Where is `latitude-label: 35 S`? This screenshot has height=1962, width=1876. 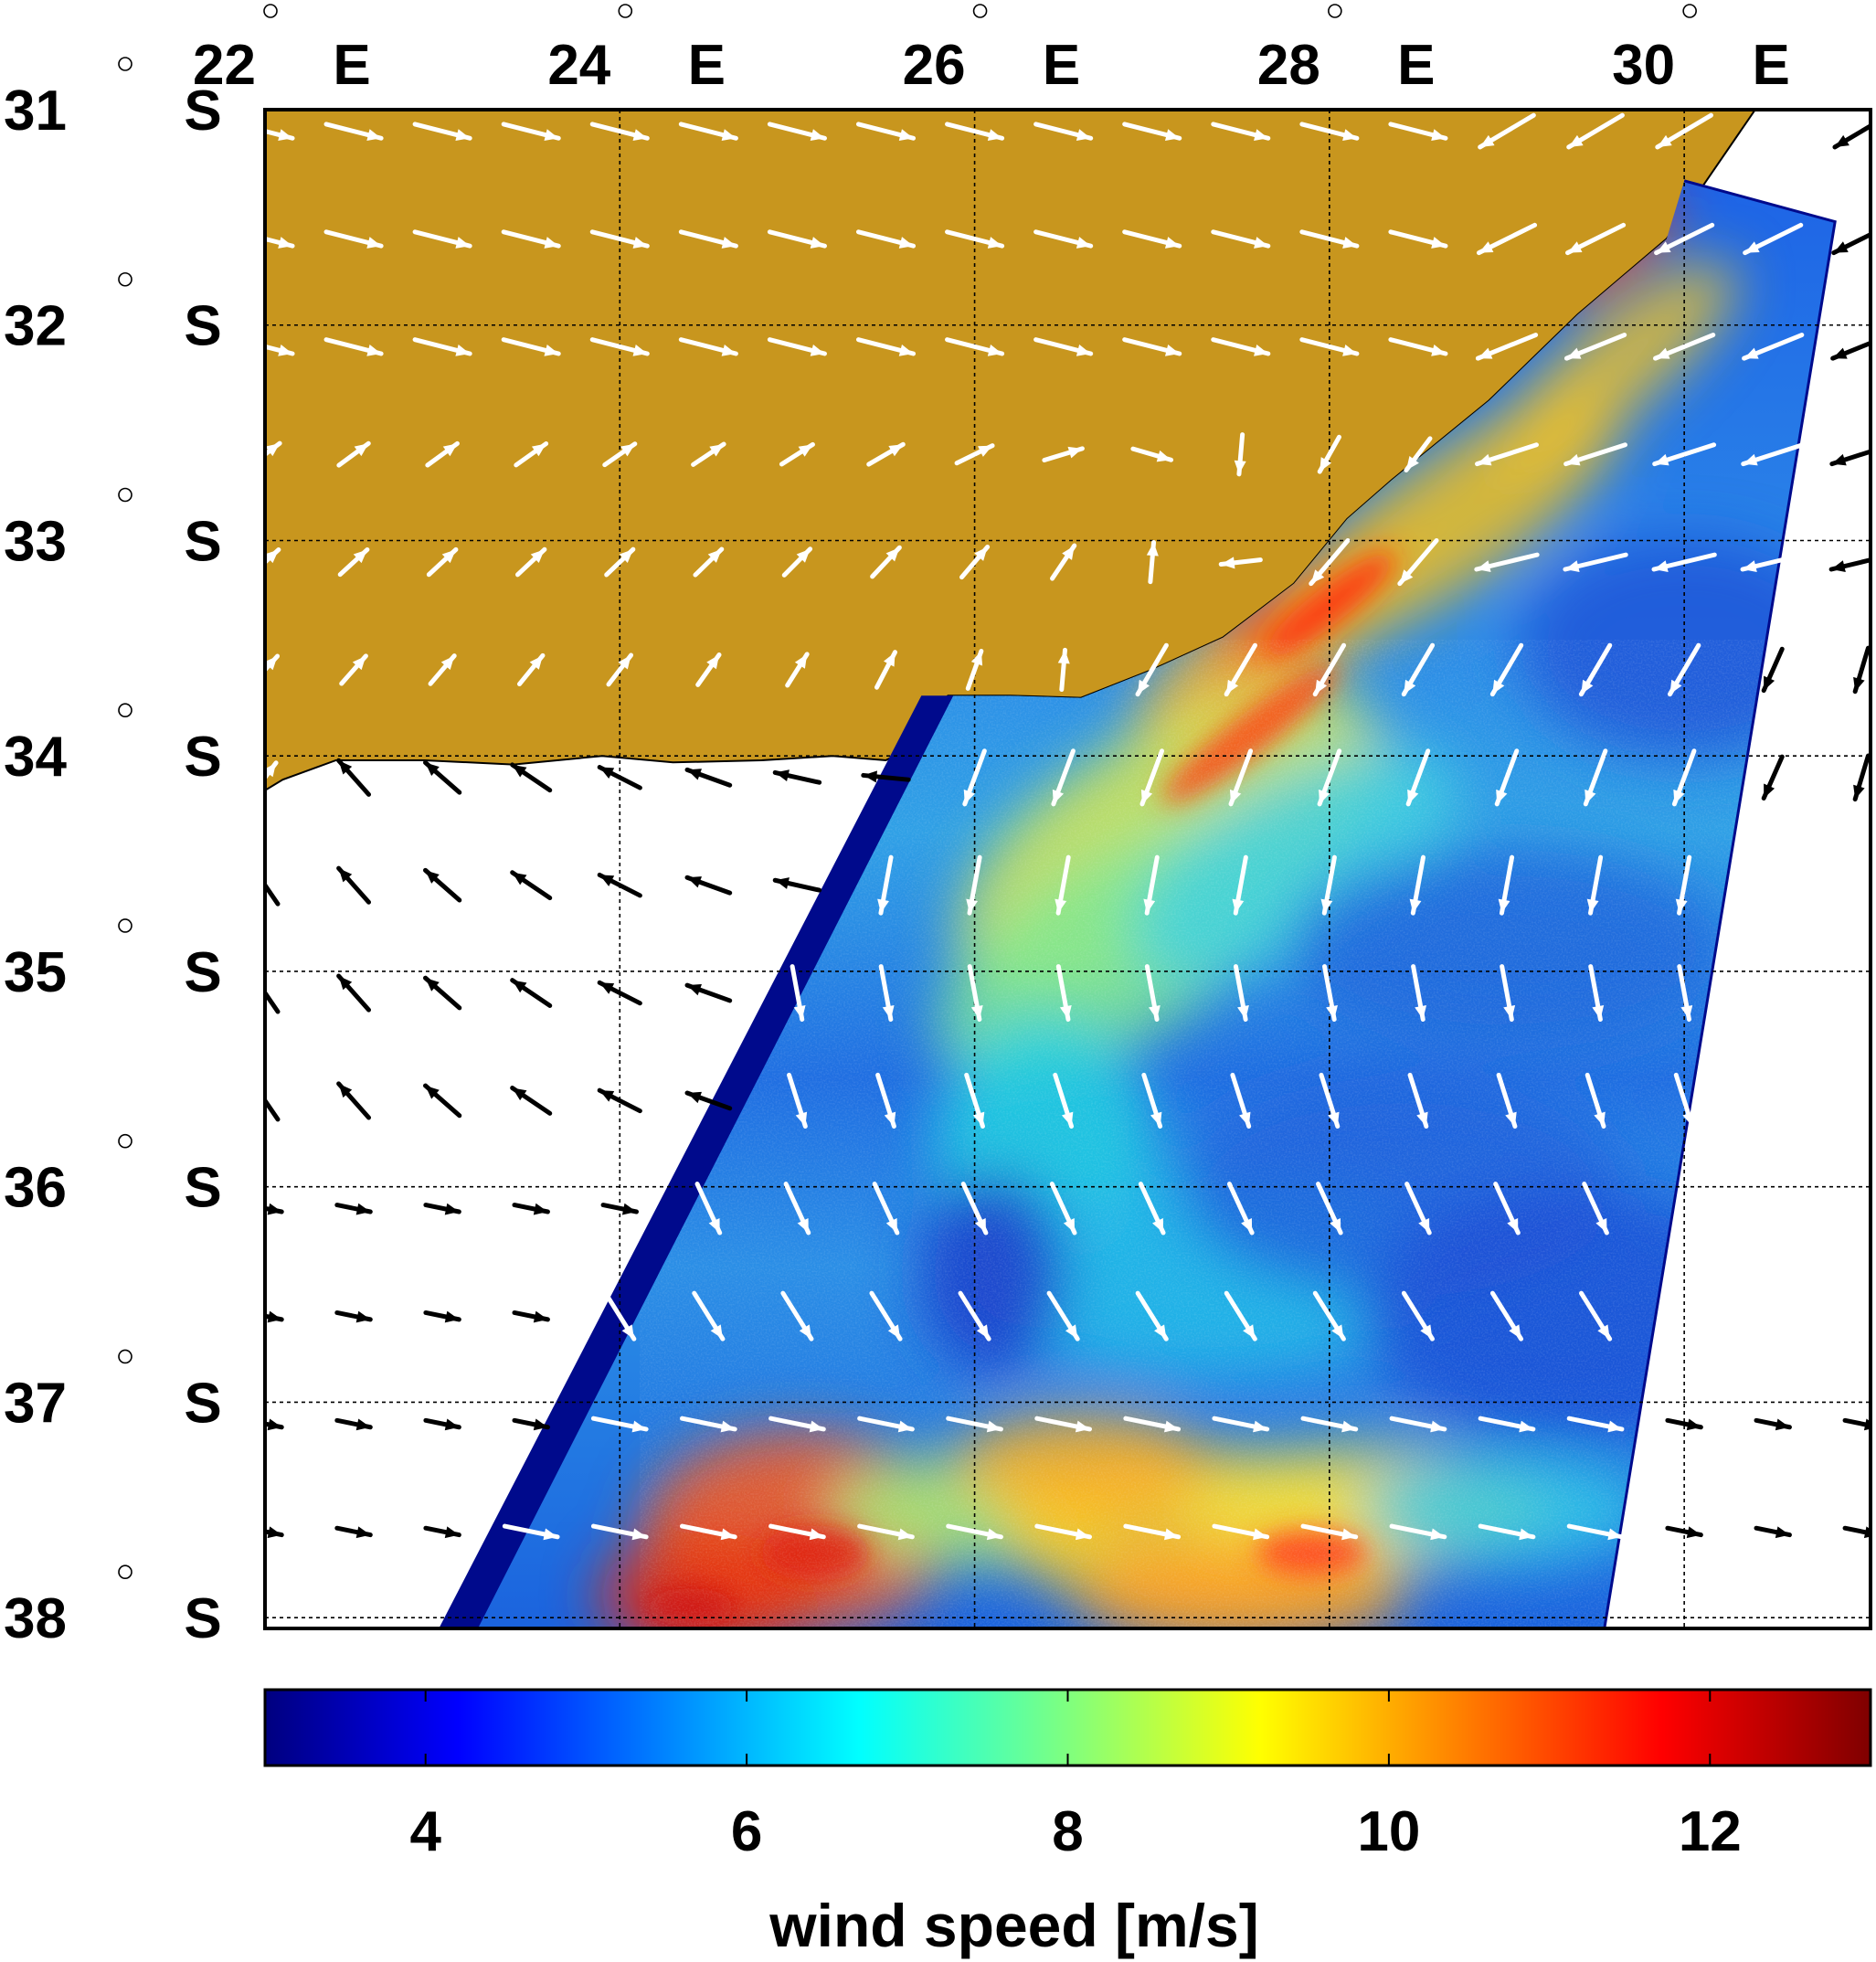 latitude-label: 35 S is located at coordinates (113, 961).